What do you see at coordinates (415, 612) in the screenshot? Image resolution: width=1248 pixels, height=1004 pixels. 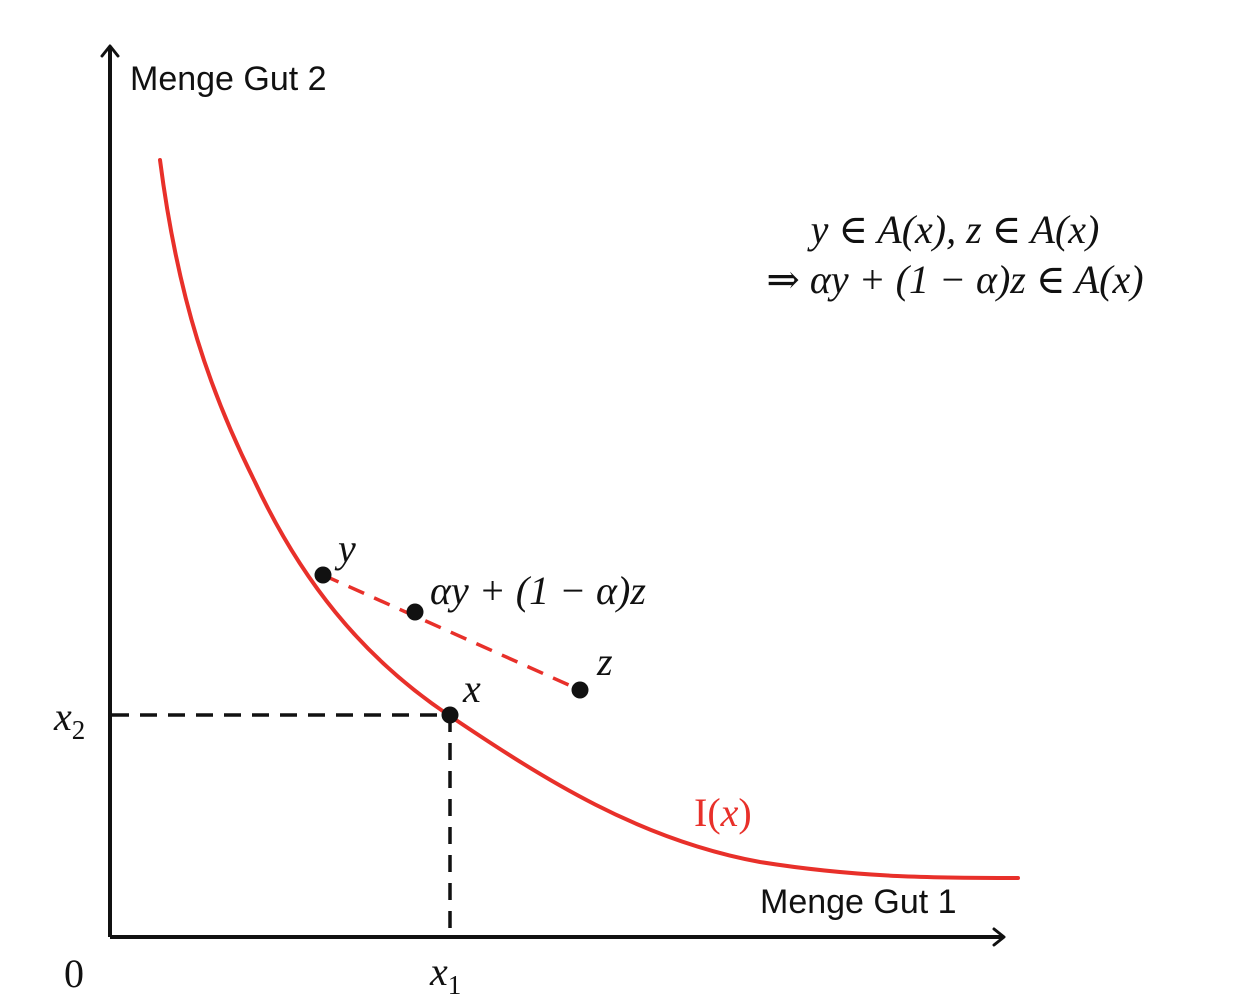 I see `point-combination` at bounding box center [415, 612].